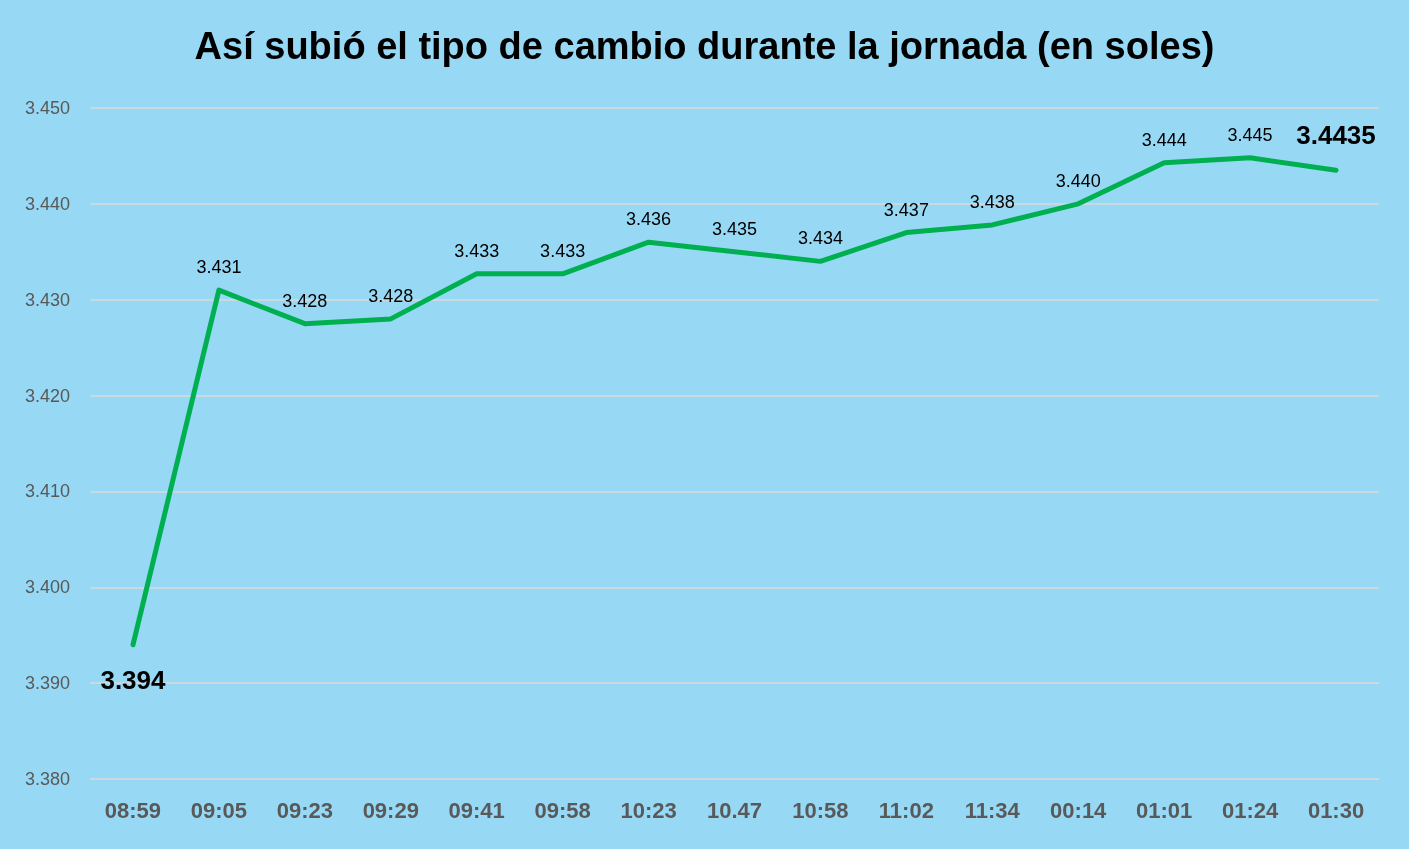 The width and height of the screenshot is (1409, 849). Describe the element at coordinates (1250, 810) in the screenshot. I see `x-tick-label: 01:24` at that location.